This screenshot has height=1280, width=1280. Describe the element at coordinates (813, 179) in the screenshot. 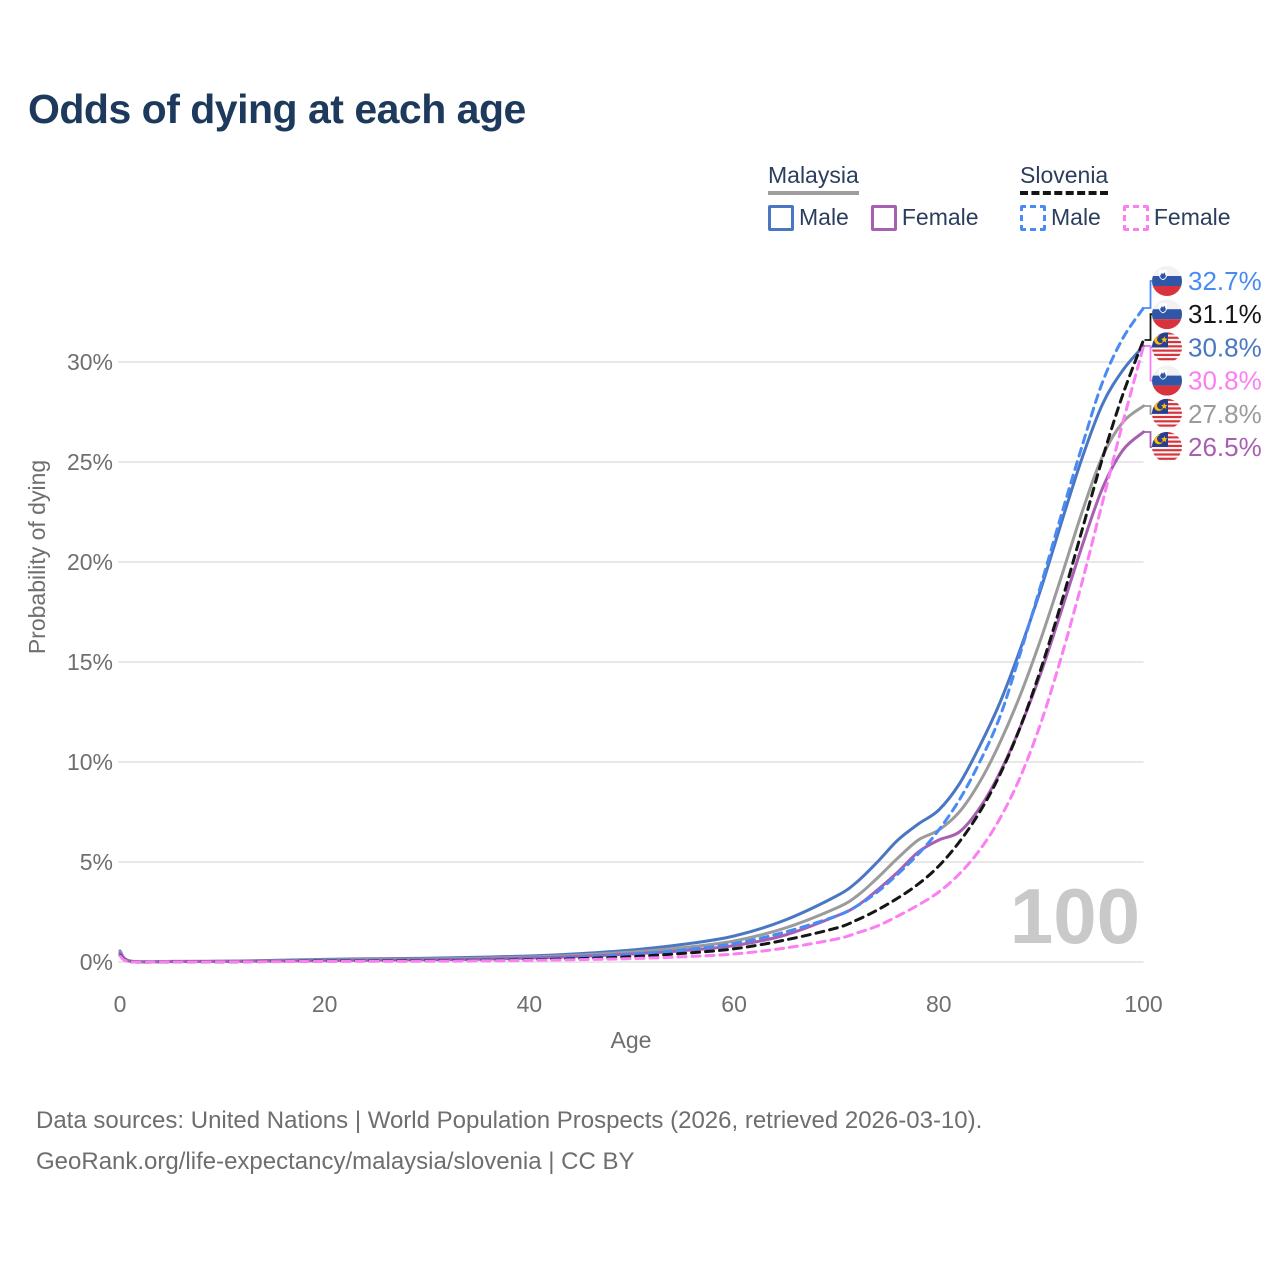

I see `legend-country-malaysia: Malaysia` at that location.